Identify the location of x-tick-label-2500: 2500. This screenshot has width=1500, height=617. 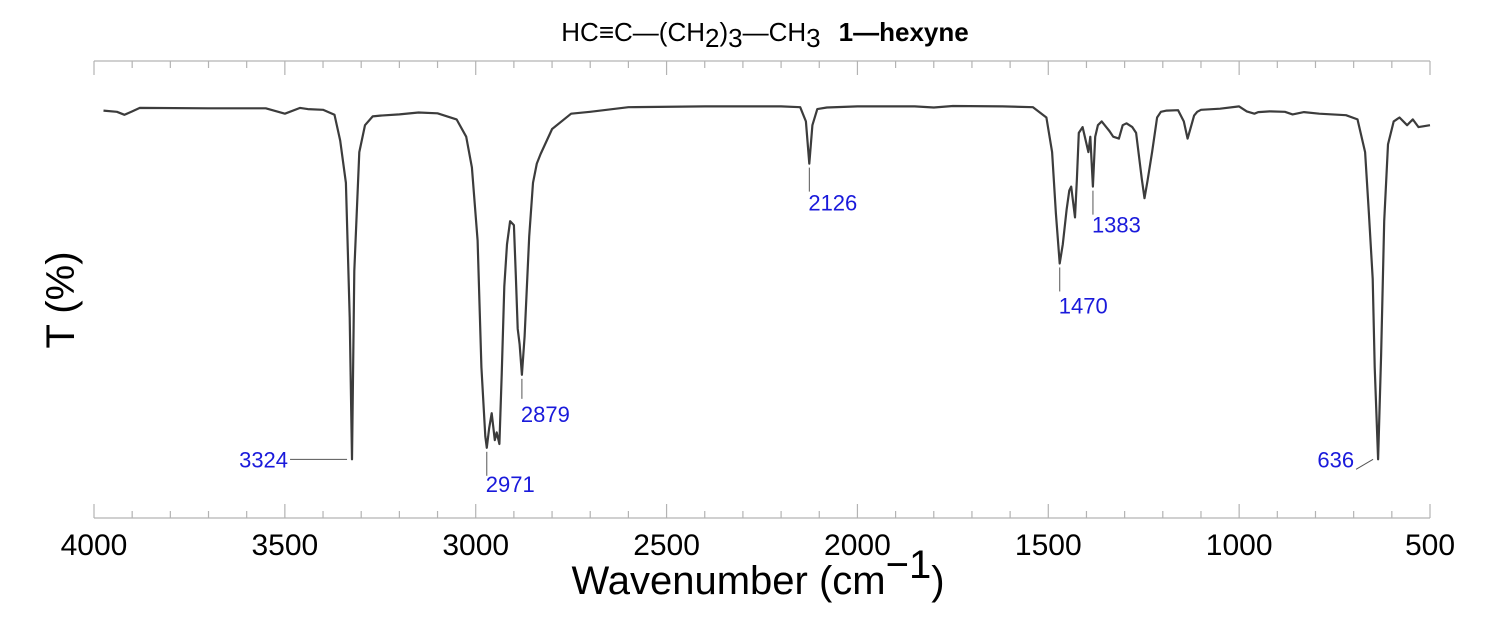
(666, 545).